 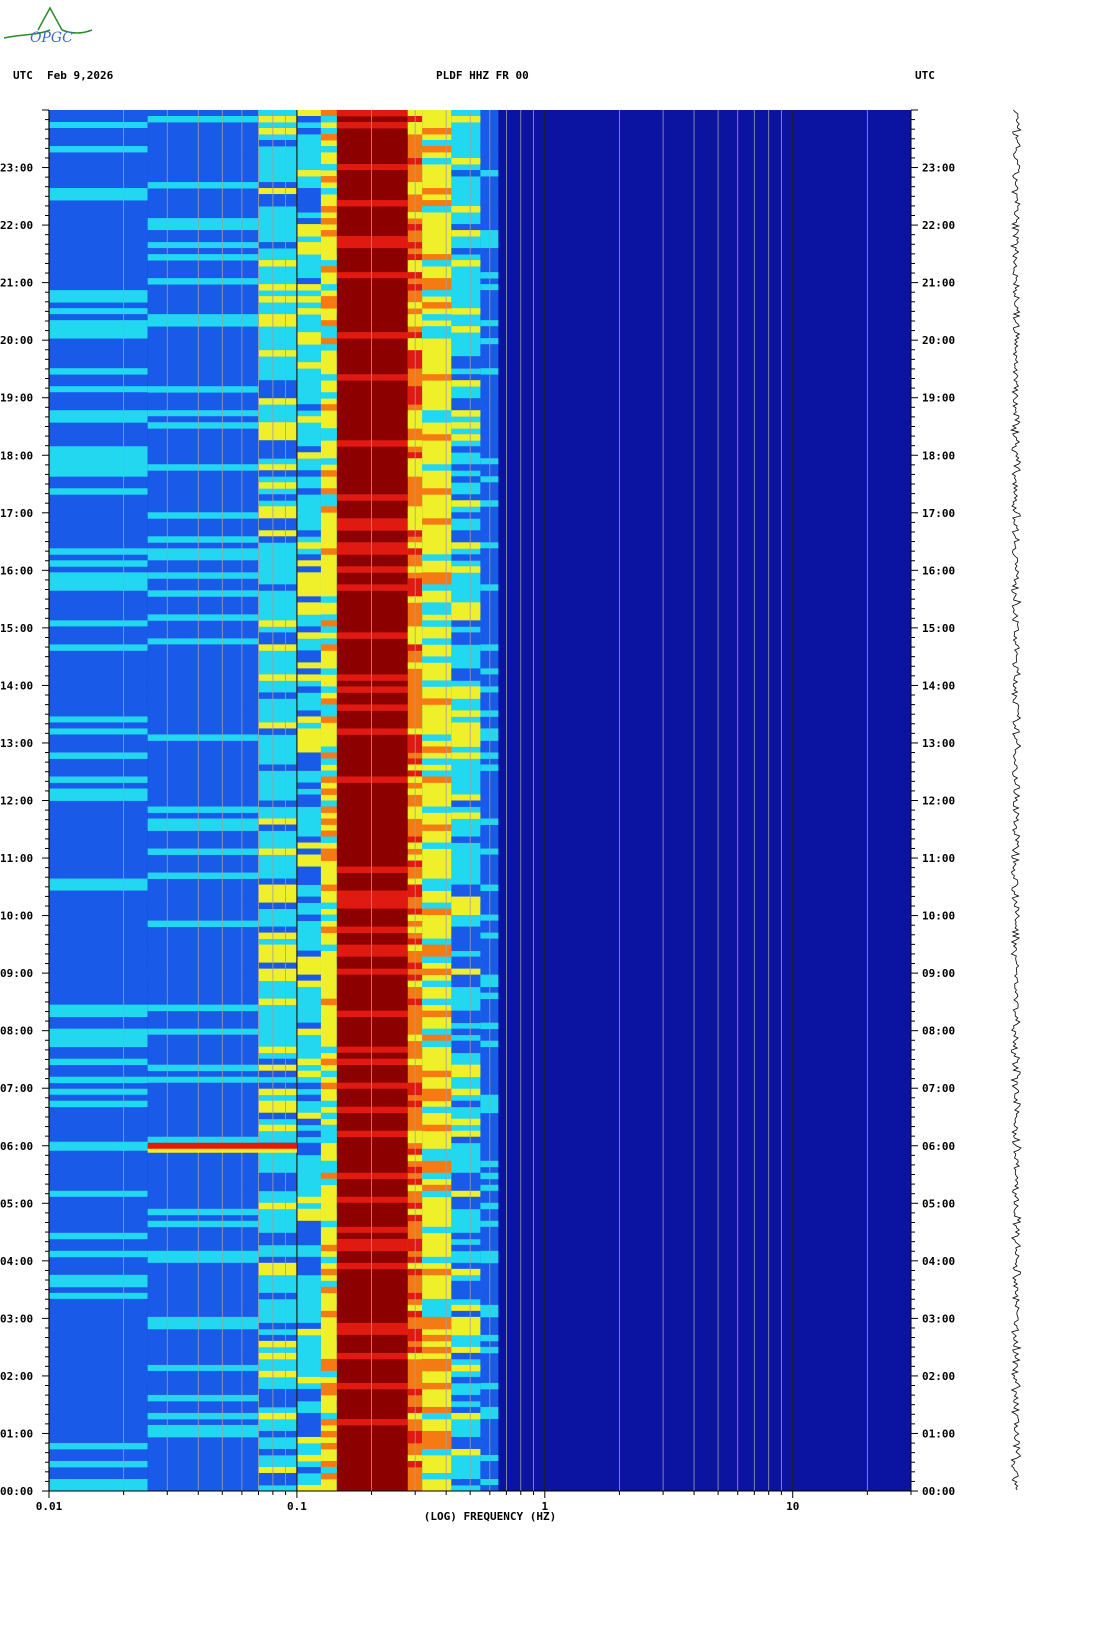 What do you see at coordinates (938, 1146) in the screenshot?
I see `y-tick-label-right: 06:00` at bounding box center [938, 1146].